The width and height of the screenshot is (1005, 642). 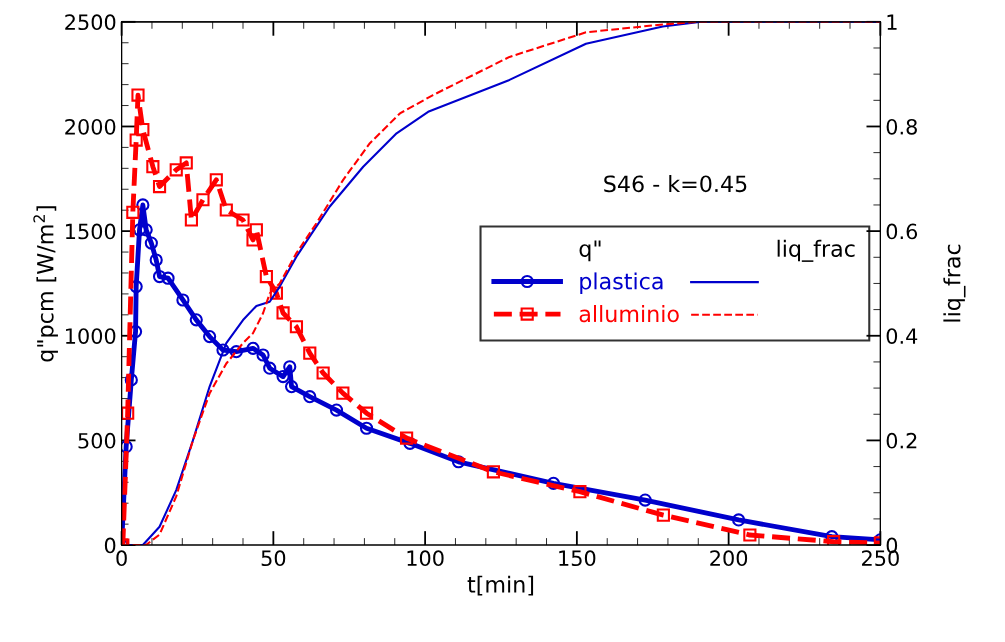 I want to click on x-tick-label: 150, so click(x=577, y=558).